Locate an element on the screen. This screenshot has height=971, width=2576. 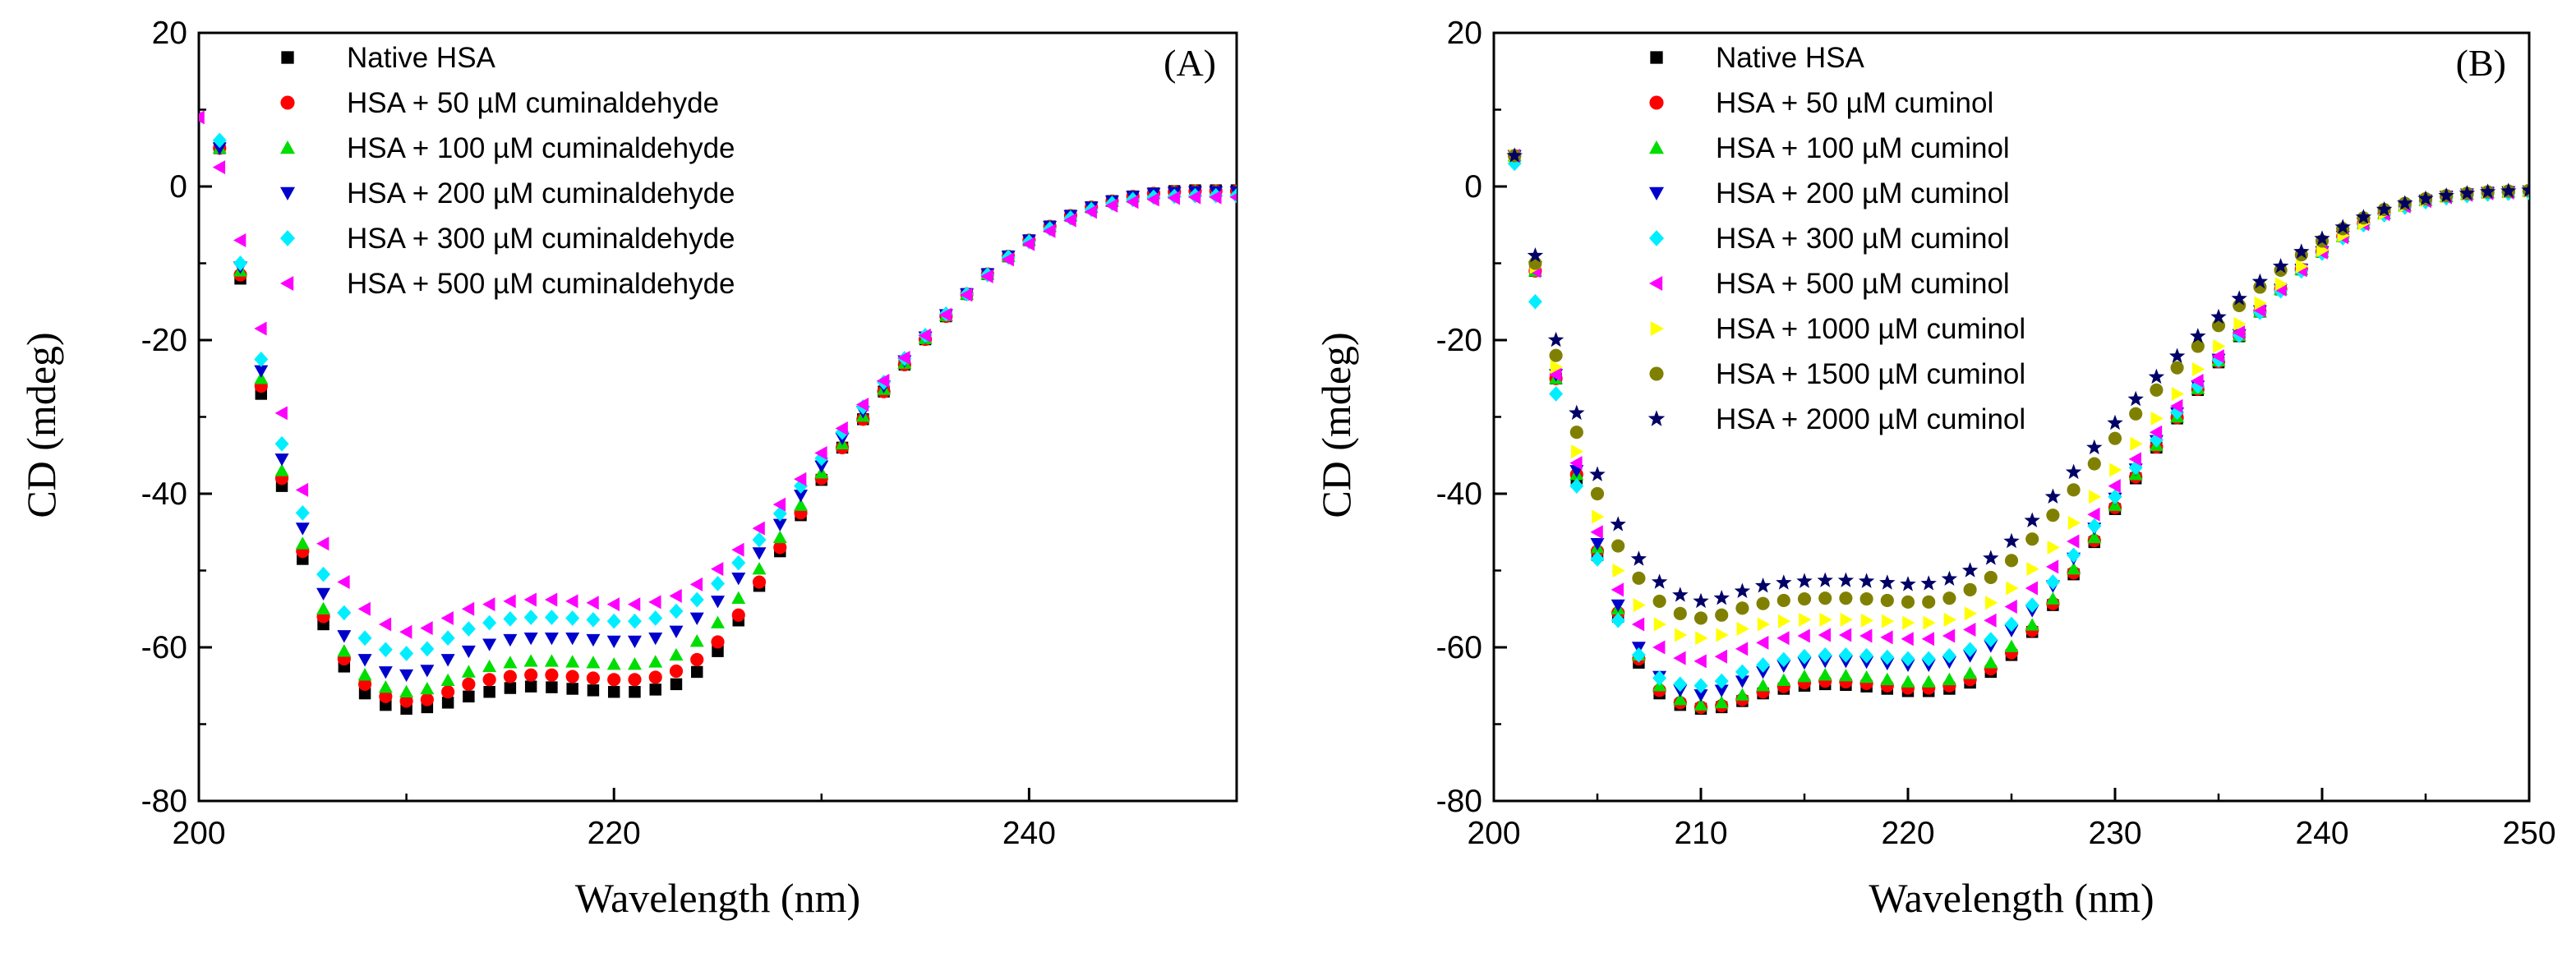
y-tick-label: 20 is located at coordinates (169, 33).